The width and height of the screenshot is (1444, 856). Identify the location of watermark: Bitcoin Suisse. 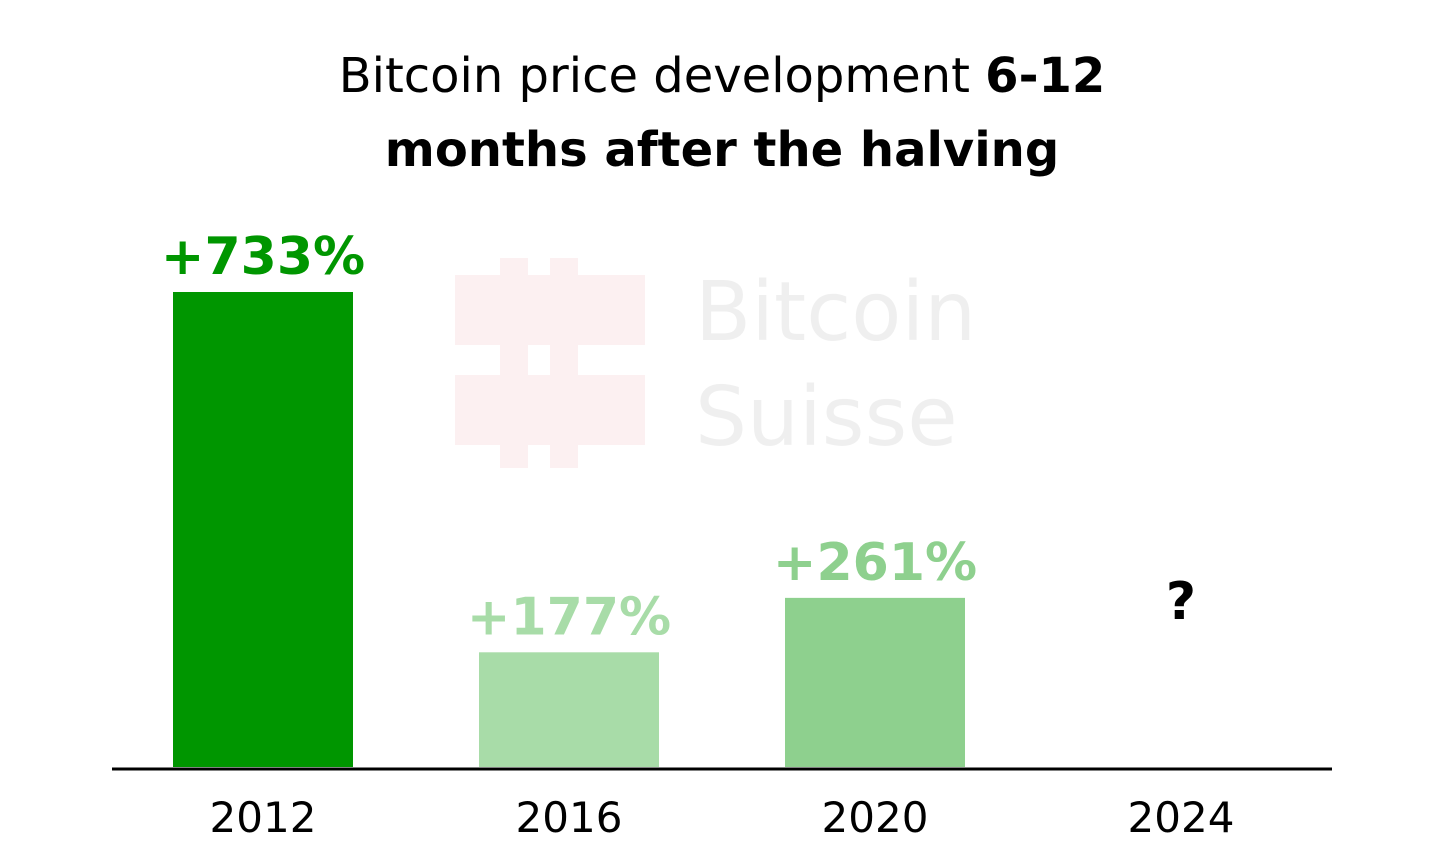
(715, 363).